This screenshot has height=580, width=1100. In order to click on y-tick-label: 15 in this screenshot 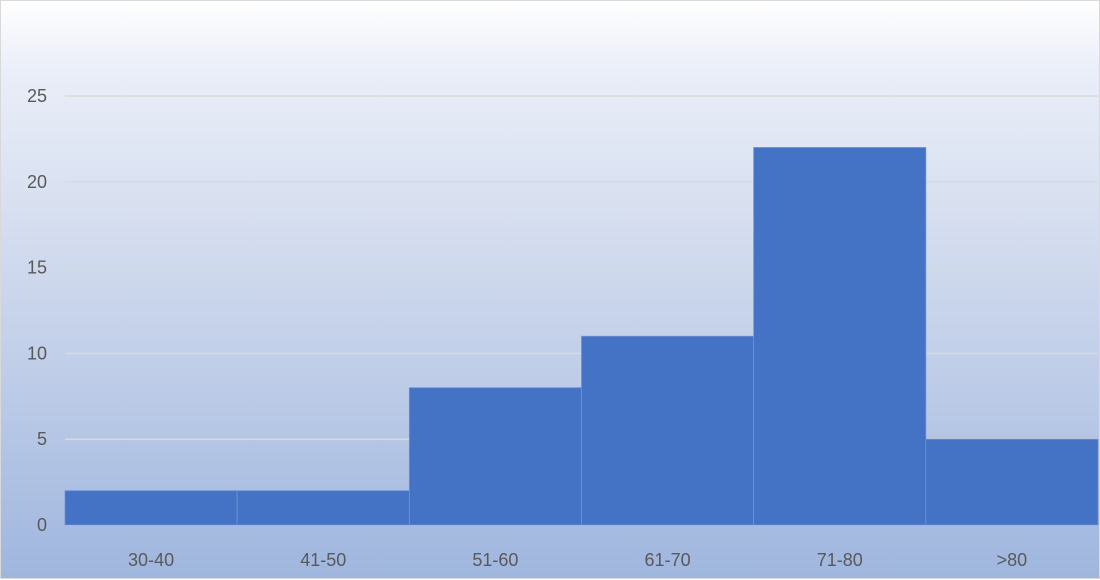, I will do `click(37, 268)`.